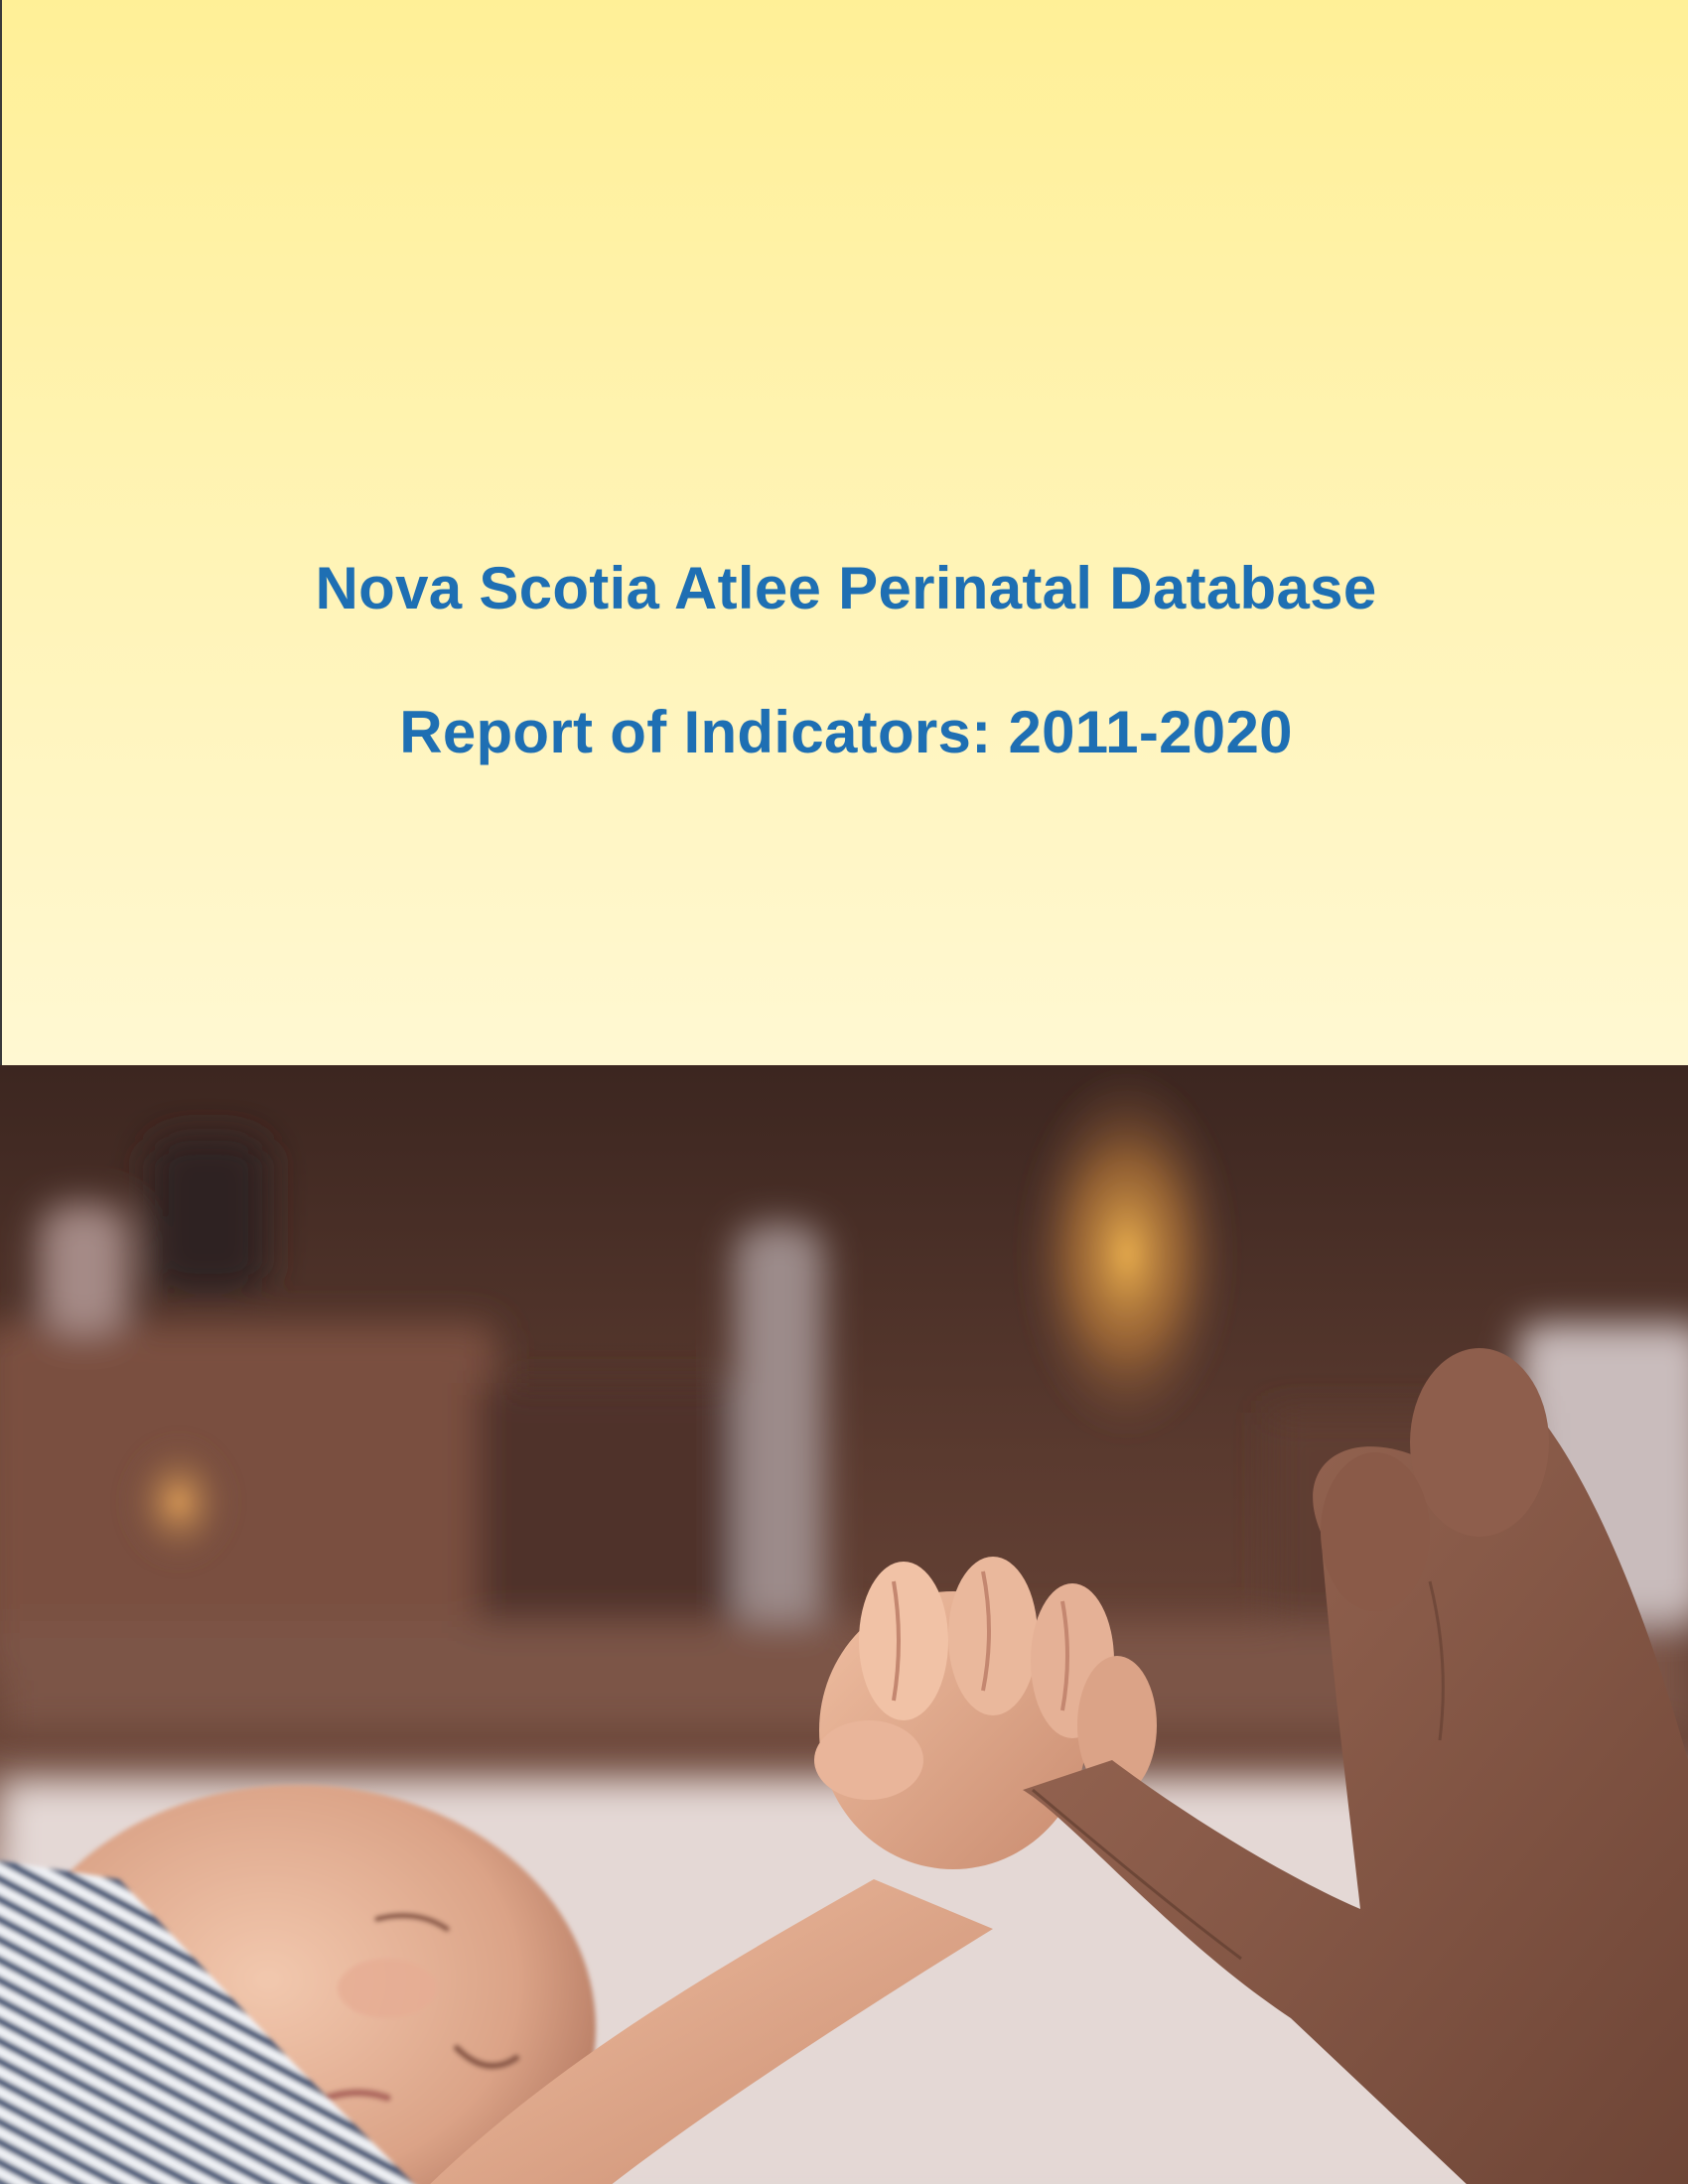 The width and height of the screenshot is (1688, 2184). Describe the element at coordinates (846, 588) in the screenshot. I see `report-title: Nova Scotia Atlee Perinatal Database` at that location.